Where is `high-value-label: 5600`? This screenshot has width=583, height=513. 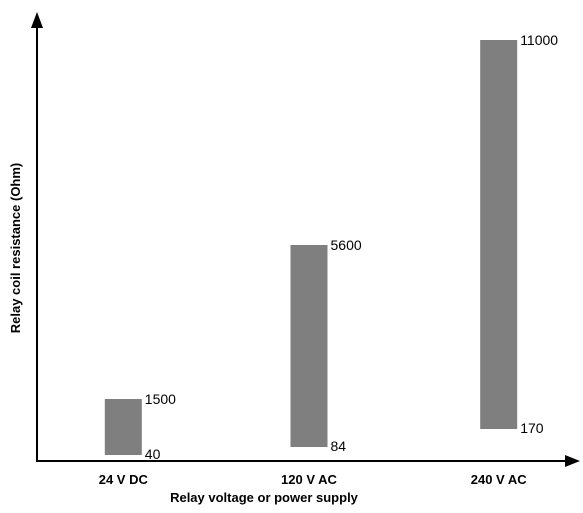 high-value-label: 5600 is located at coordinates (346, 245).